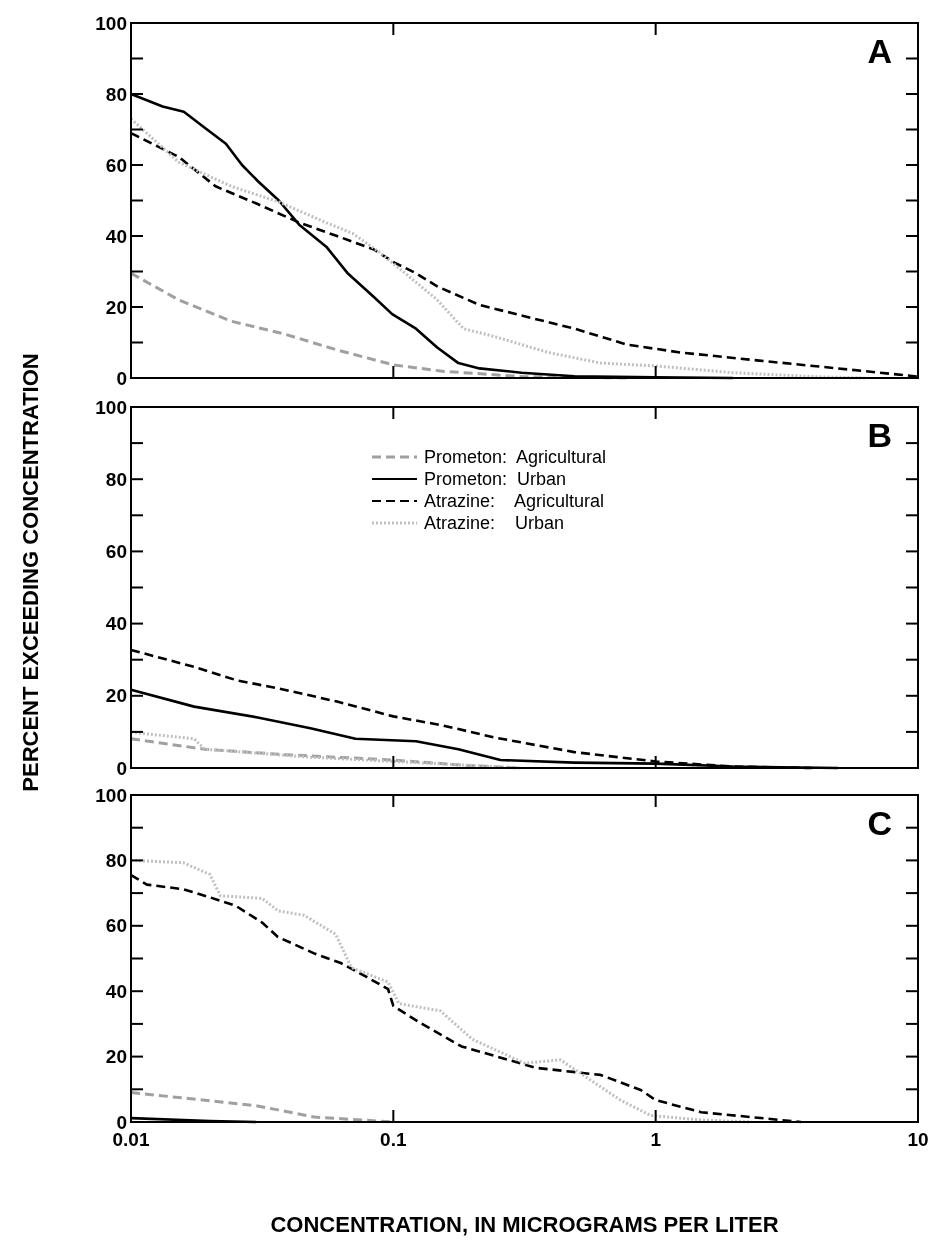 This screenshot has width=931, height=1258. Describe the element at coordinates (918, 1139) in the screenshot. I see `x-tick-label: 10` at that location.